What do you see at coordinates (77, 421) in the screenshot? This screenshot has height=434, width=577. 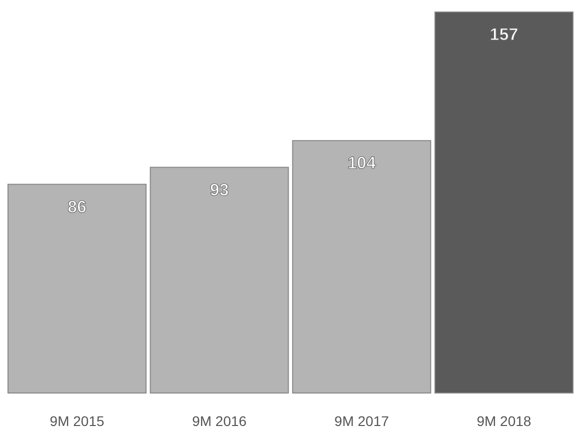 I see `x-tick-label: 9M 2015` at bounding box center [77, 421].